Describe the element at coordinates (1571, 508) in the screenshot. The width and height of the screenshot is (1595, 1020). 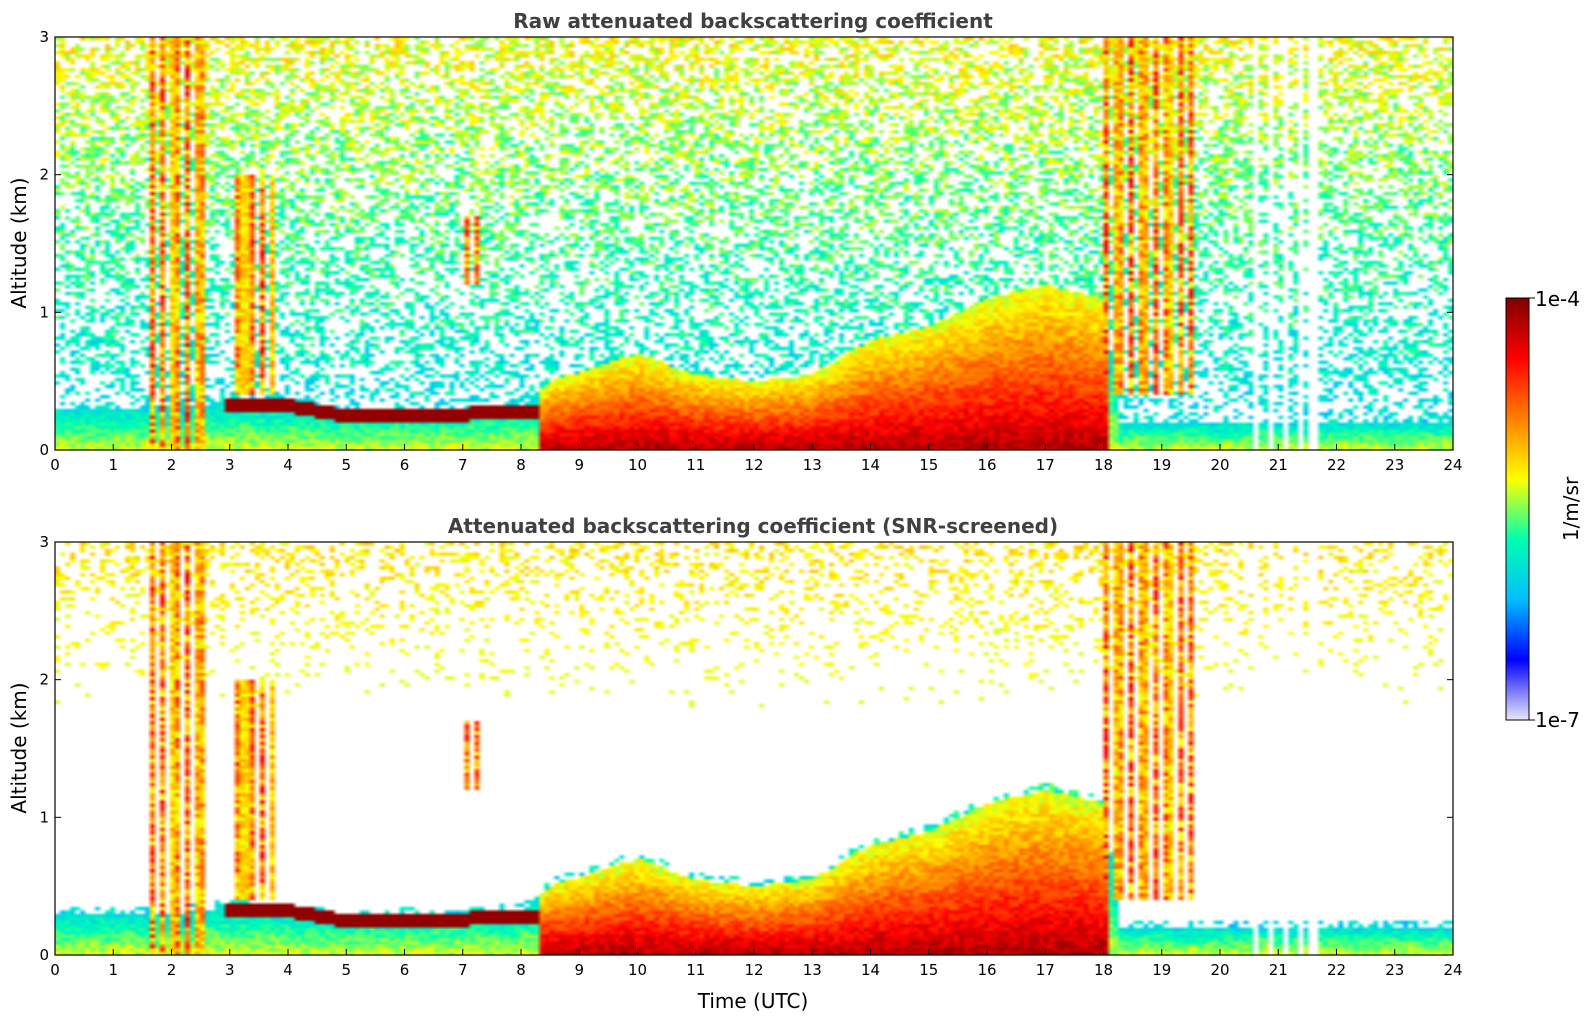
I see `colorbar-label: 1/m/sr` at that location.